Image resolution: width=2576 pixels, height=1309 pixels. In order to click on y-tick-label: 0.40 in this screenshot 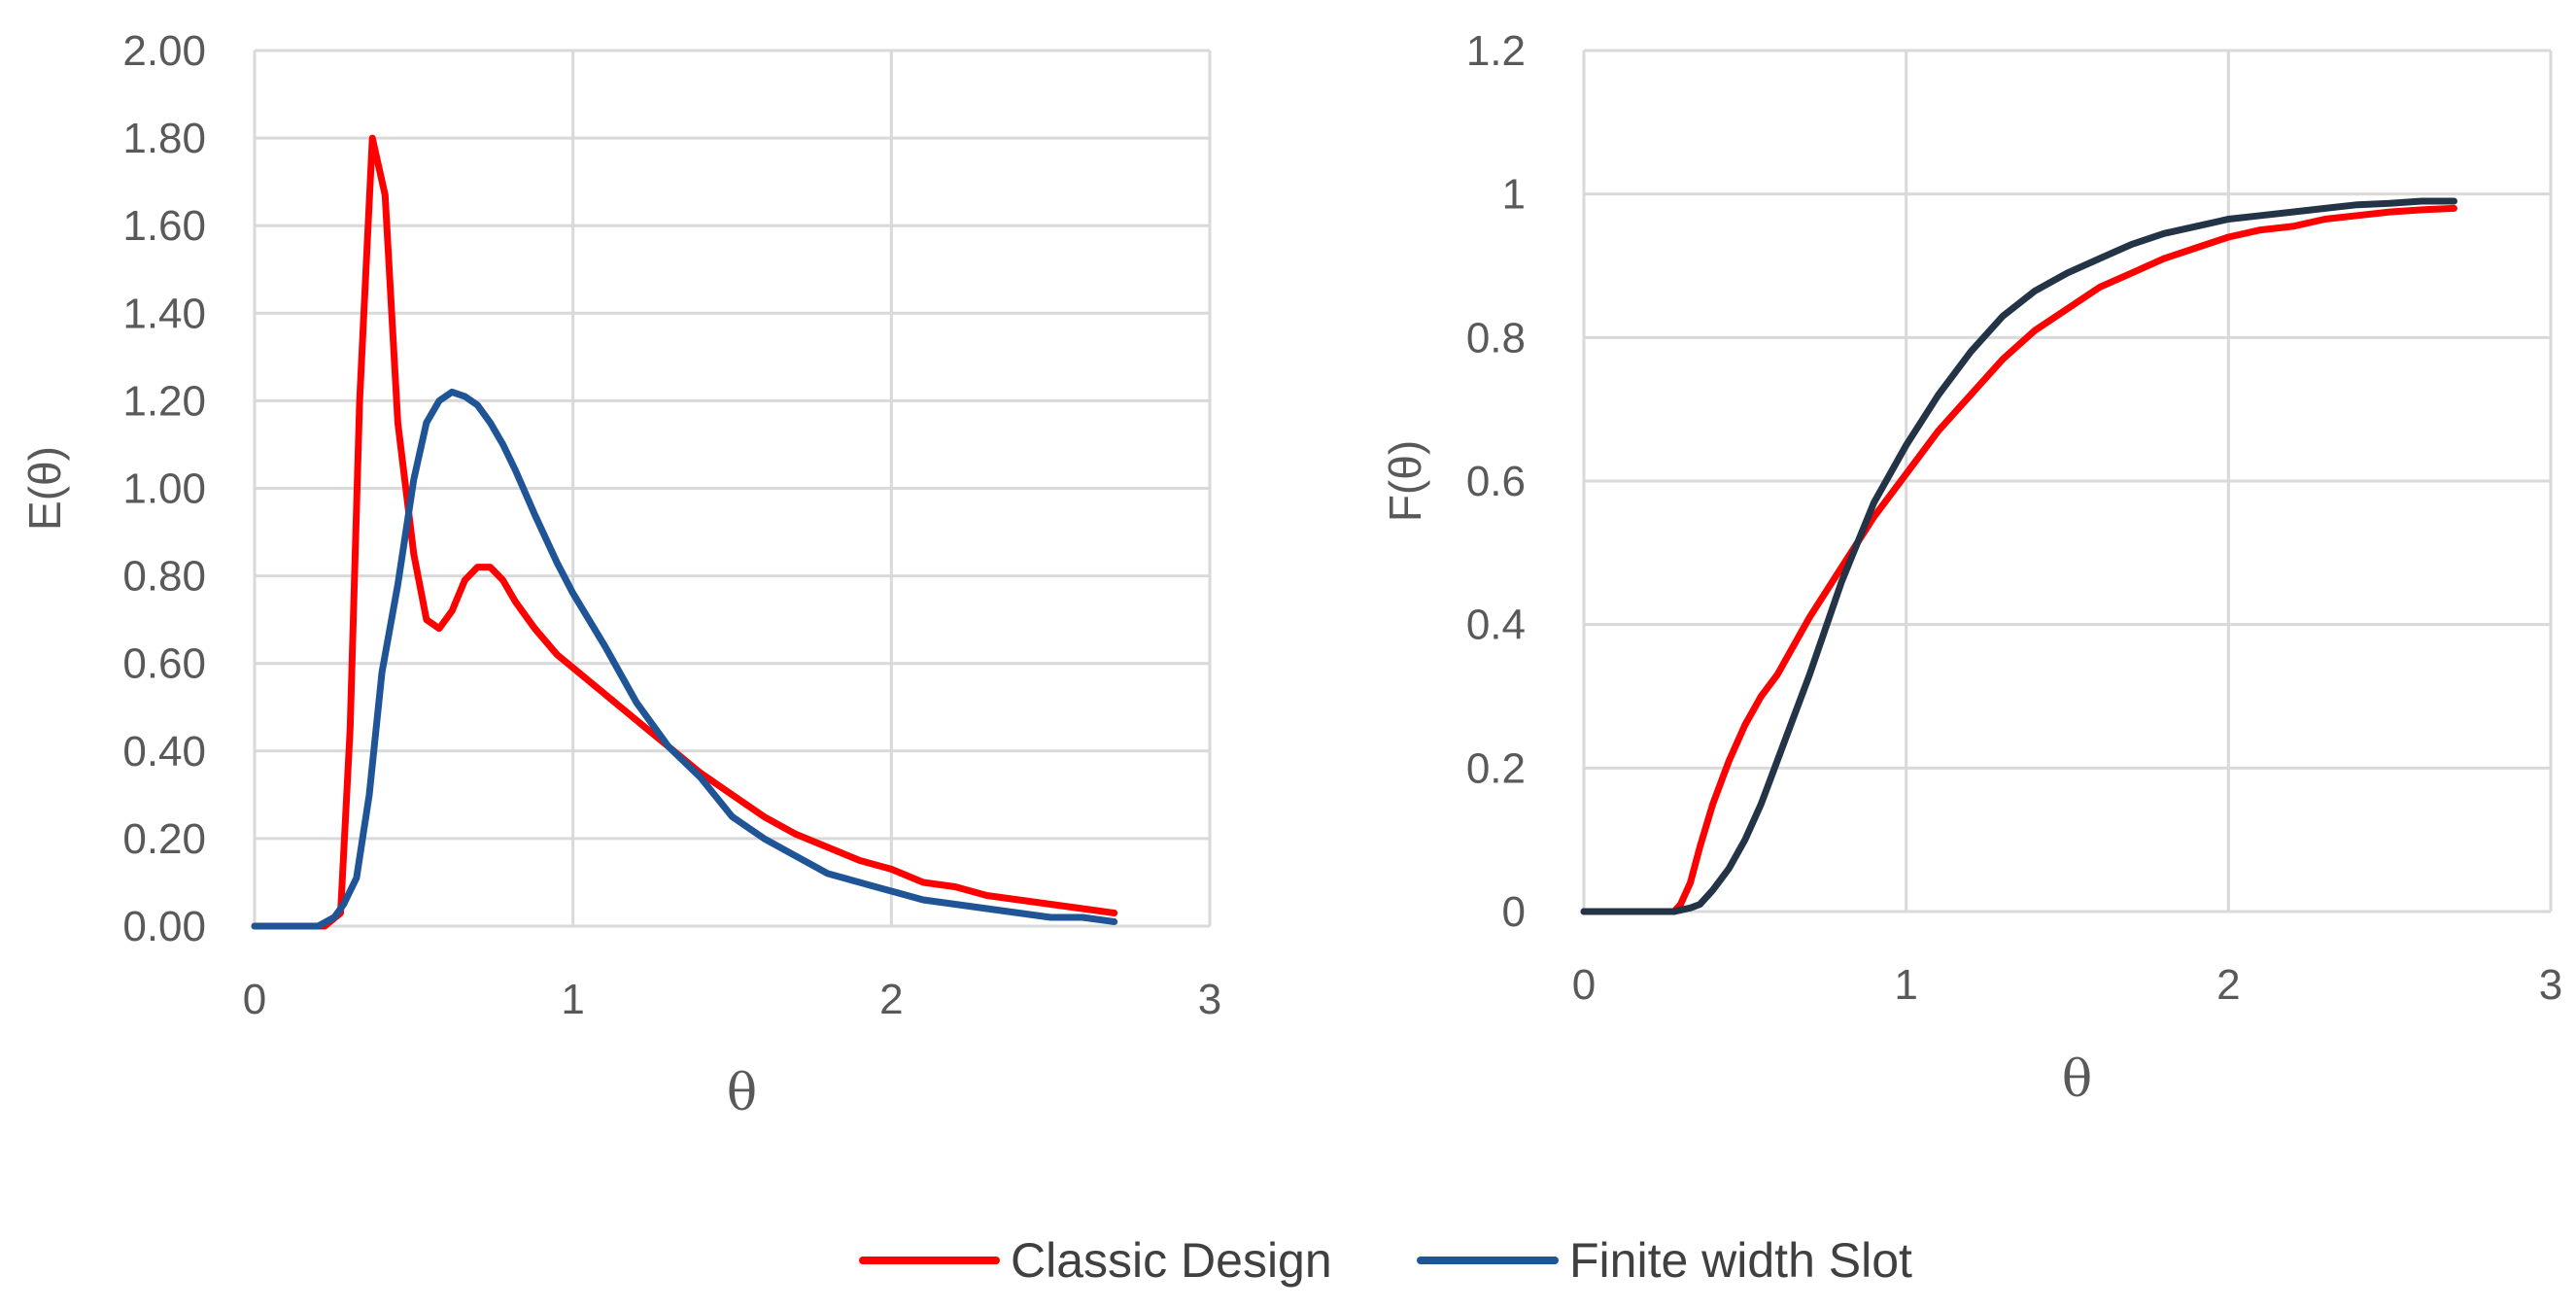, I will do `click(164, 751)`.